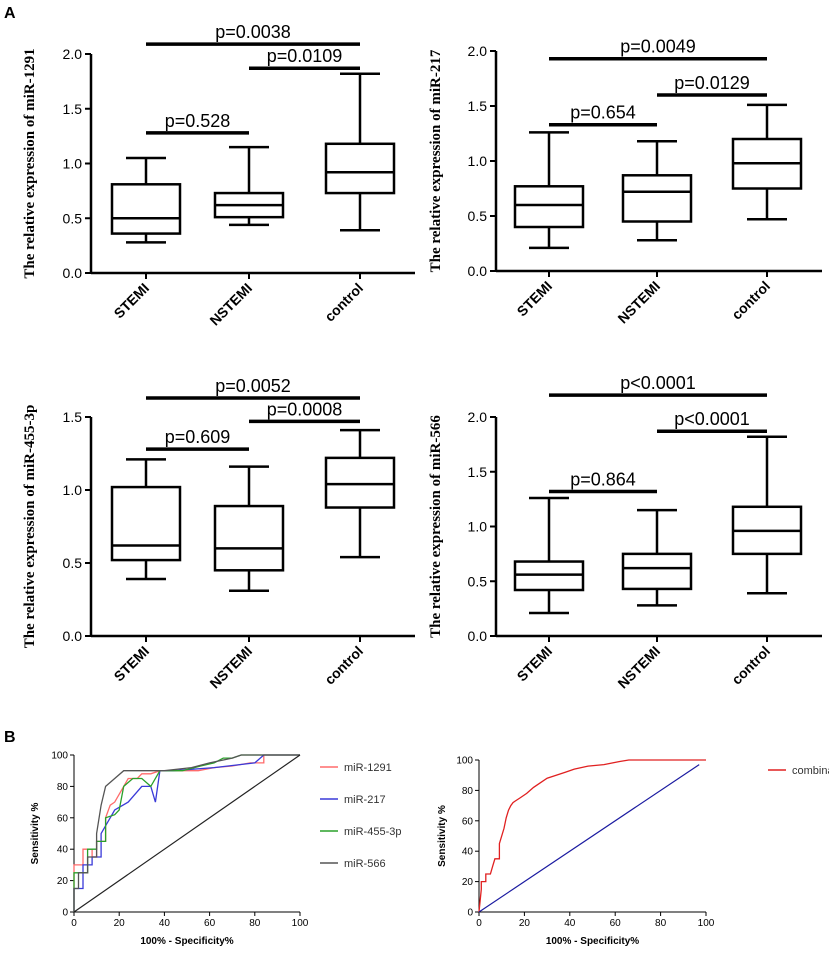  I want to click on legend-label: miR-217, so click(365, 800).